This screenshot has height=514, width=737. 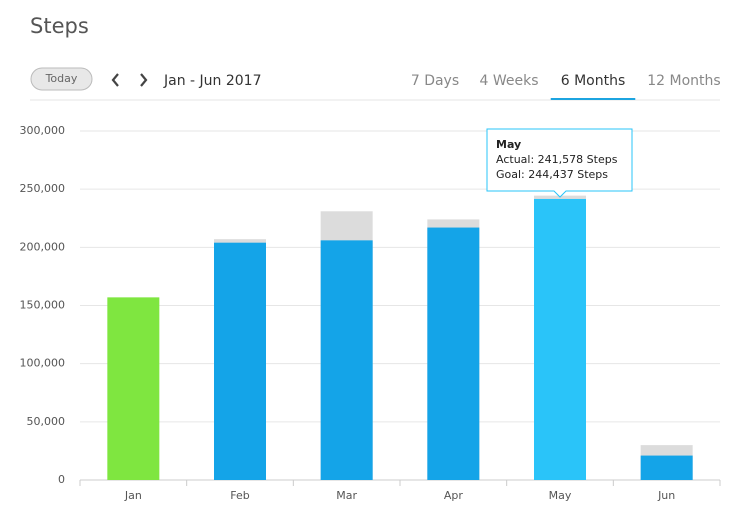 I want to click on tab: 6 Months, so click(x=593, y=81).